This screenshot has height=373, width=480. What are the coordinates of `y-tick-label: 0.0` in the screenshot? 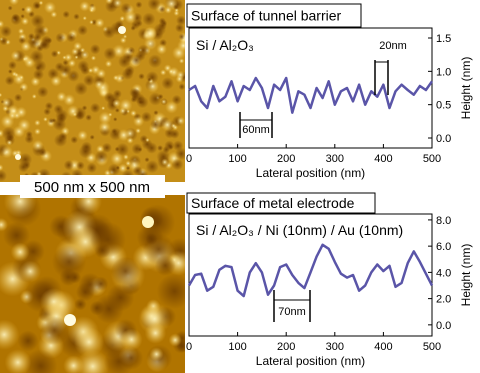 It's located at (443, 326).